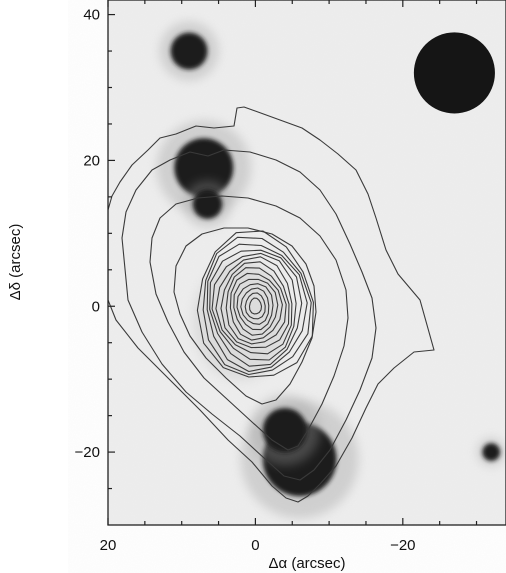 The height and width of the screenshot is (573, 506). Describe the element at coordinates (87, 234) in the screenshot. I see `y-tick-labels: 40 20 0 −20` at that location.